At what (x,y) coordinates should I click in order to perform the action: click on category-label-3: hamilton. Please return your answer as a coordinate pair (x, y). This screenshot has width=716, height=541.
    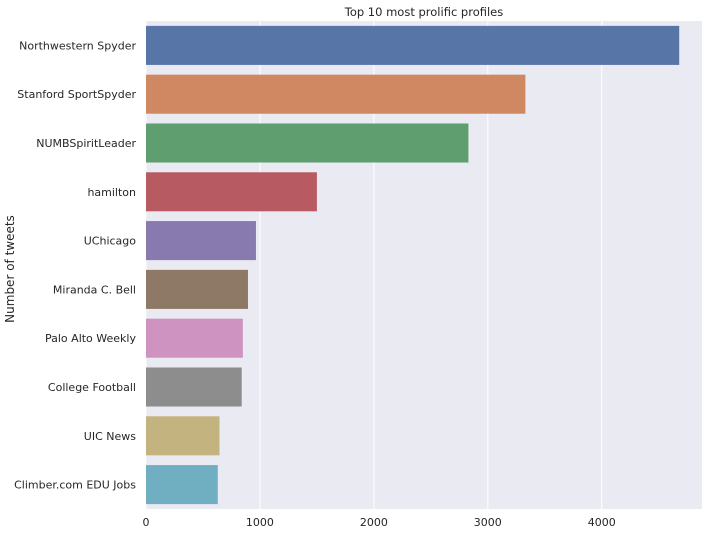
    Looking at the image, I should click on (111, 192).